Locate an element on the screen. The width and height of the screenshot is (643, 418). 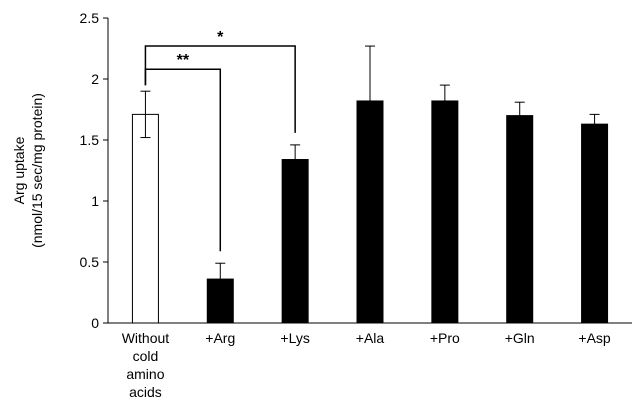
significance-bracket is located at coordinates (220, 89).